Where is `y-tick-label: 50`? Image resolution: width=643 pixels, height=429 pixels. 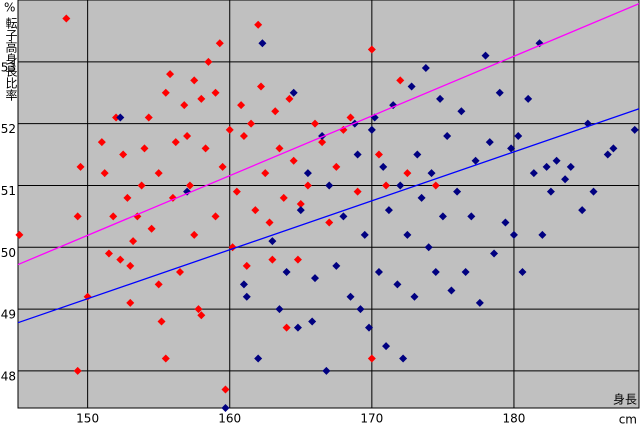 y-tick-label: 50 is located at coordinates (8, 253).